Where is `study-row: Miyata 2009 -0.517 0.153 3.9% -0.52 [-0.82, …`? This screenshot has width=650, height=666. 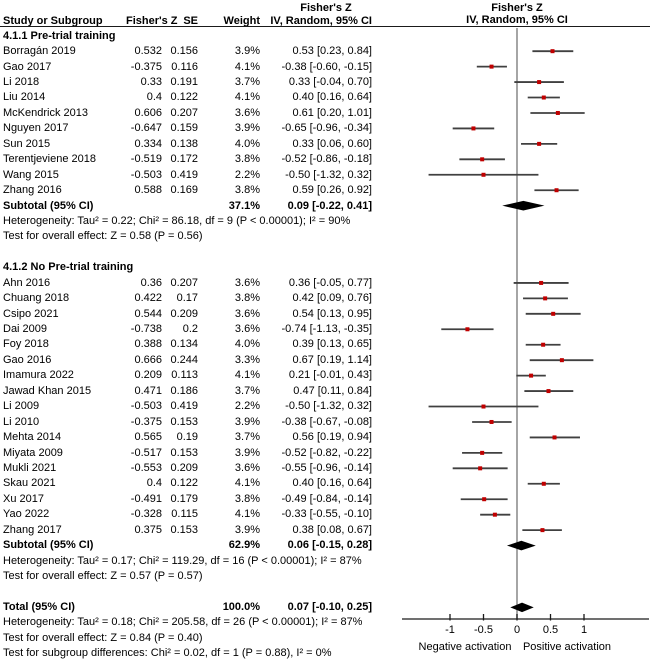
study-row: Miyata 2009 -0.517 0.153 3.9% -0.52 [-0.82, … is located at coordinates (325, 452).